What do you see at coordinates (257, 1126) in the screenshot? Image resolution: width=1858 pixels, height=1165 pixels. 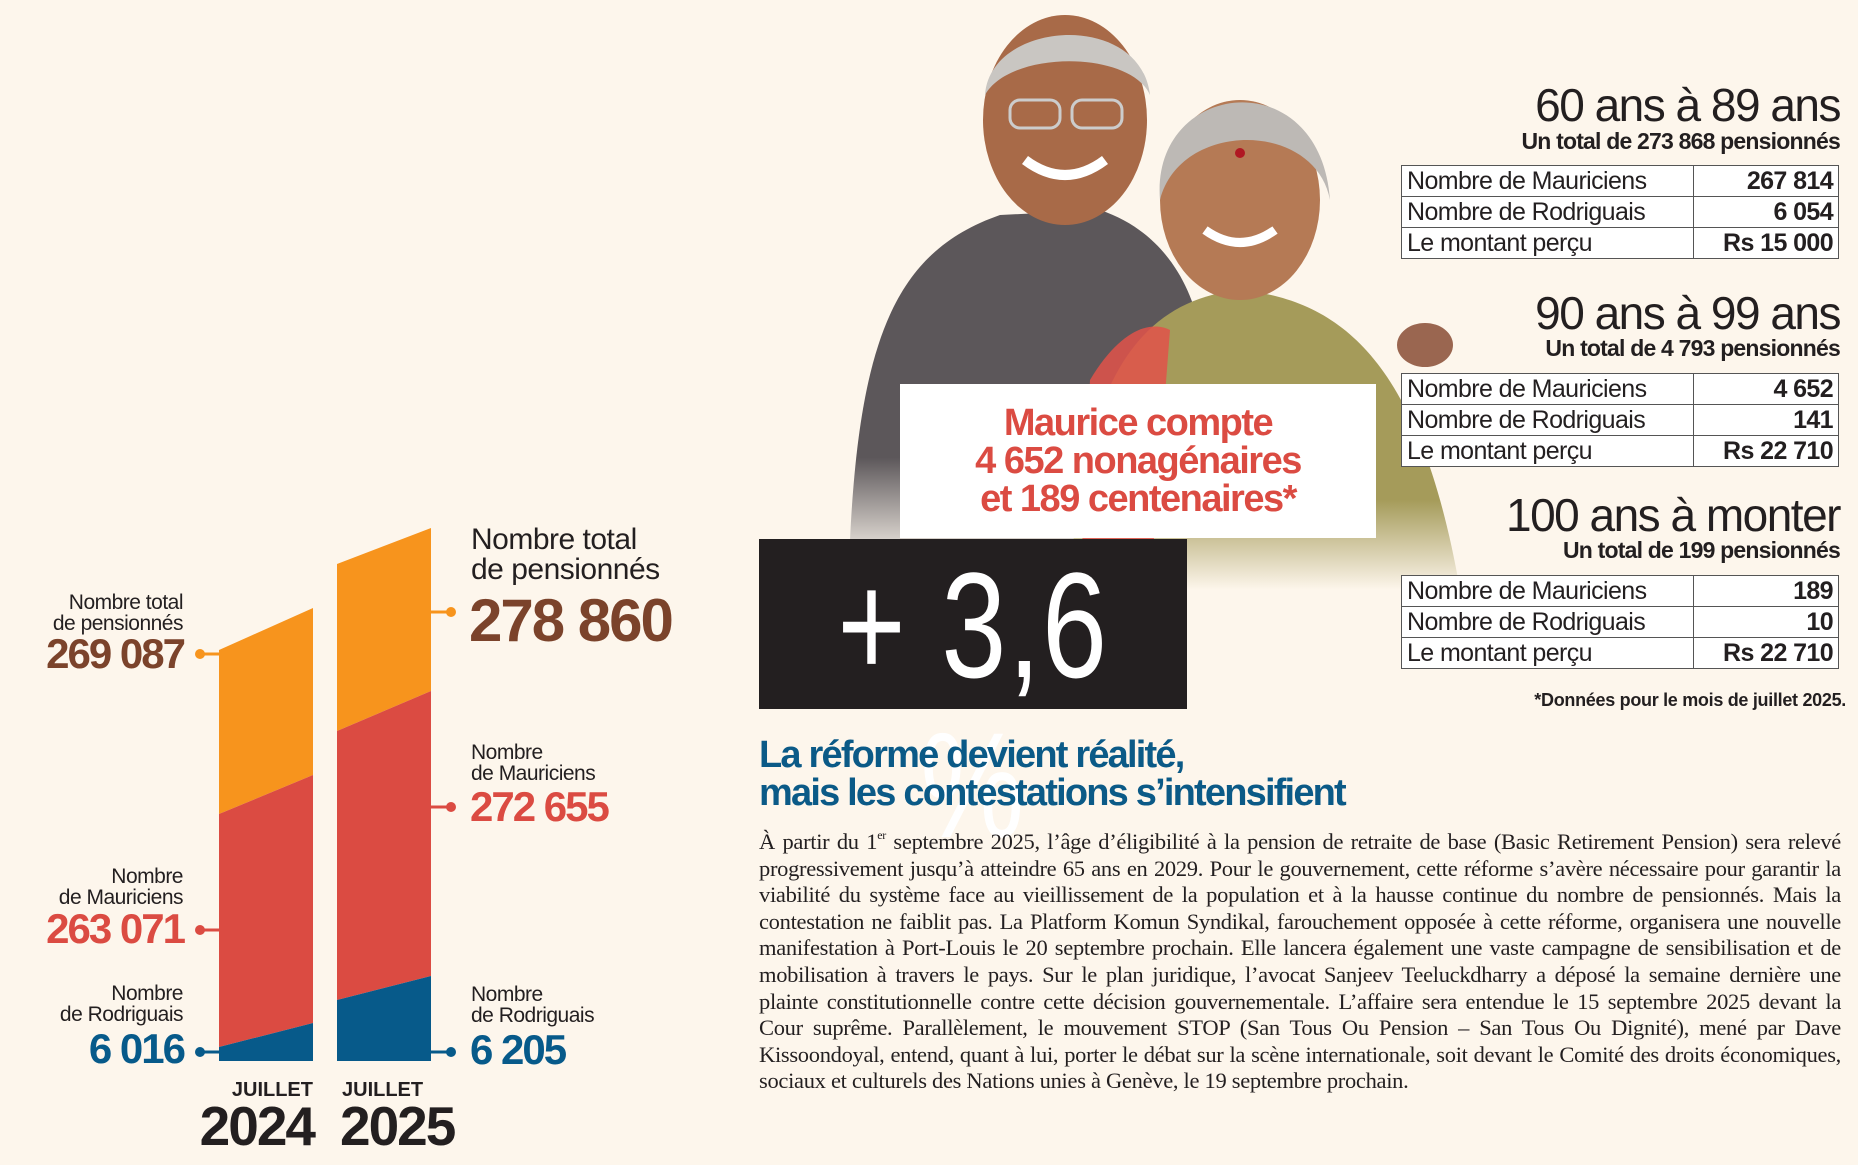 I see `year-2024: 2024` at bounding box center [257, 1126].